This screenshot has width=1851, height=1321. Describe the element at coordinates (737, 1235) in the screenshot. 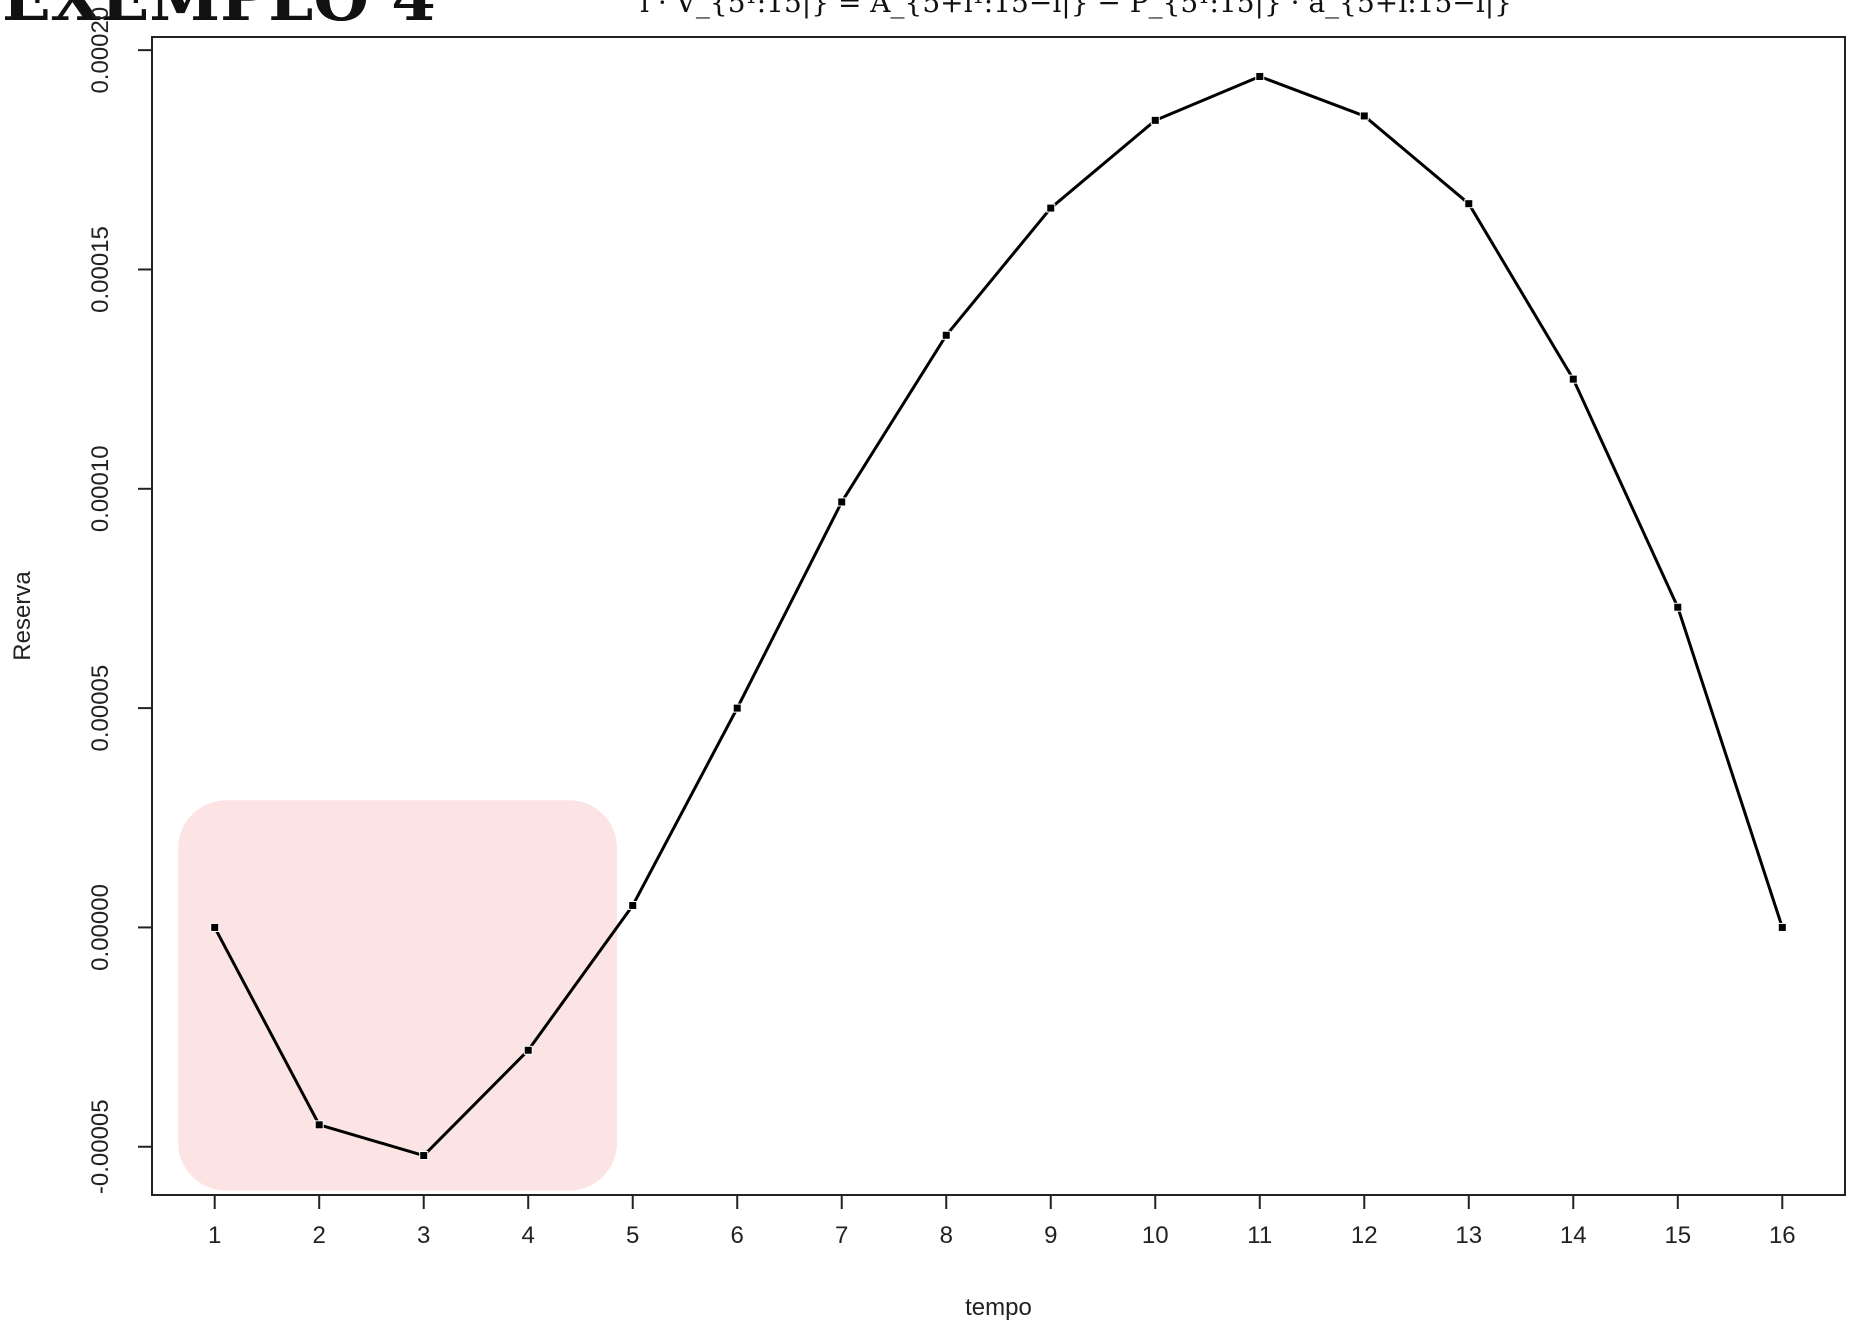

I see `x-tick-label: 6` at that location.